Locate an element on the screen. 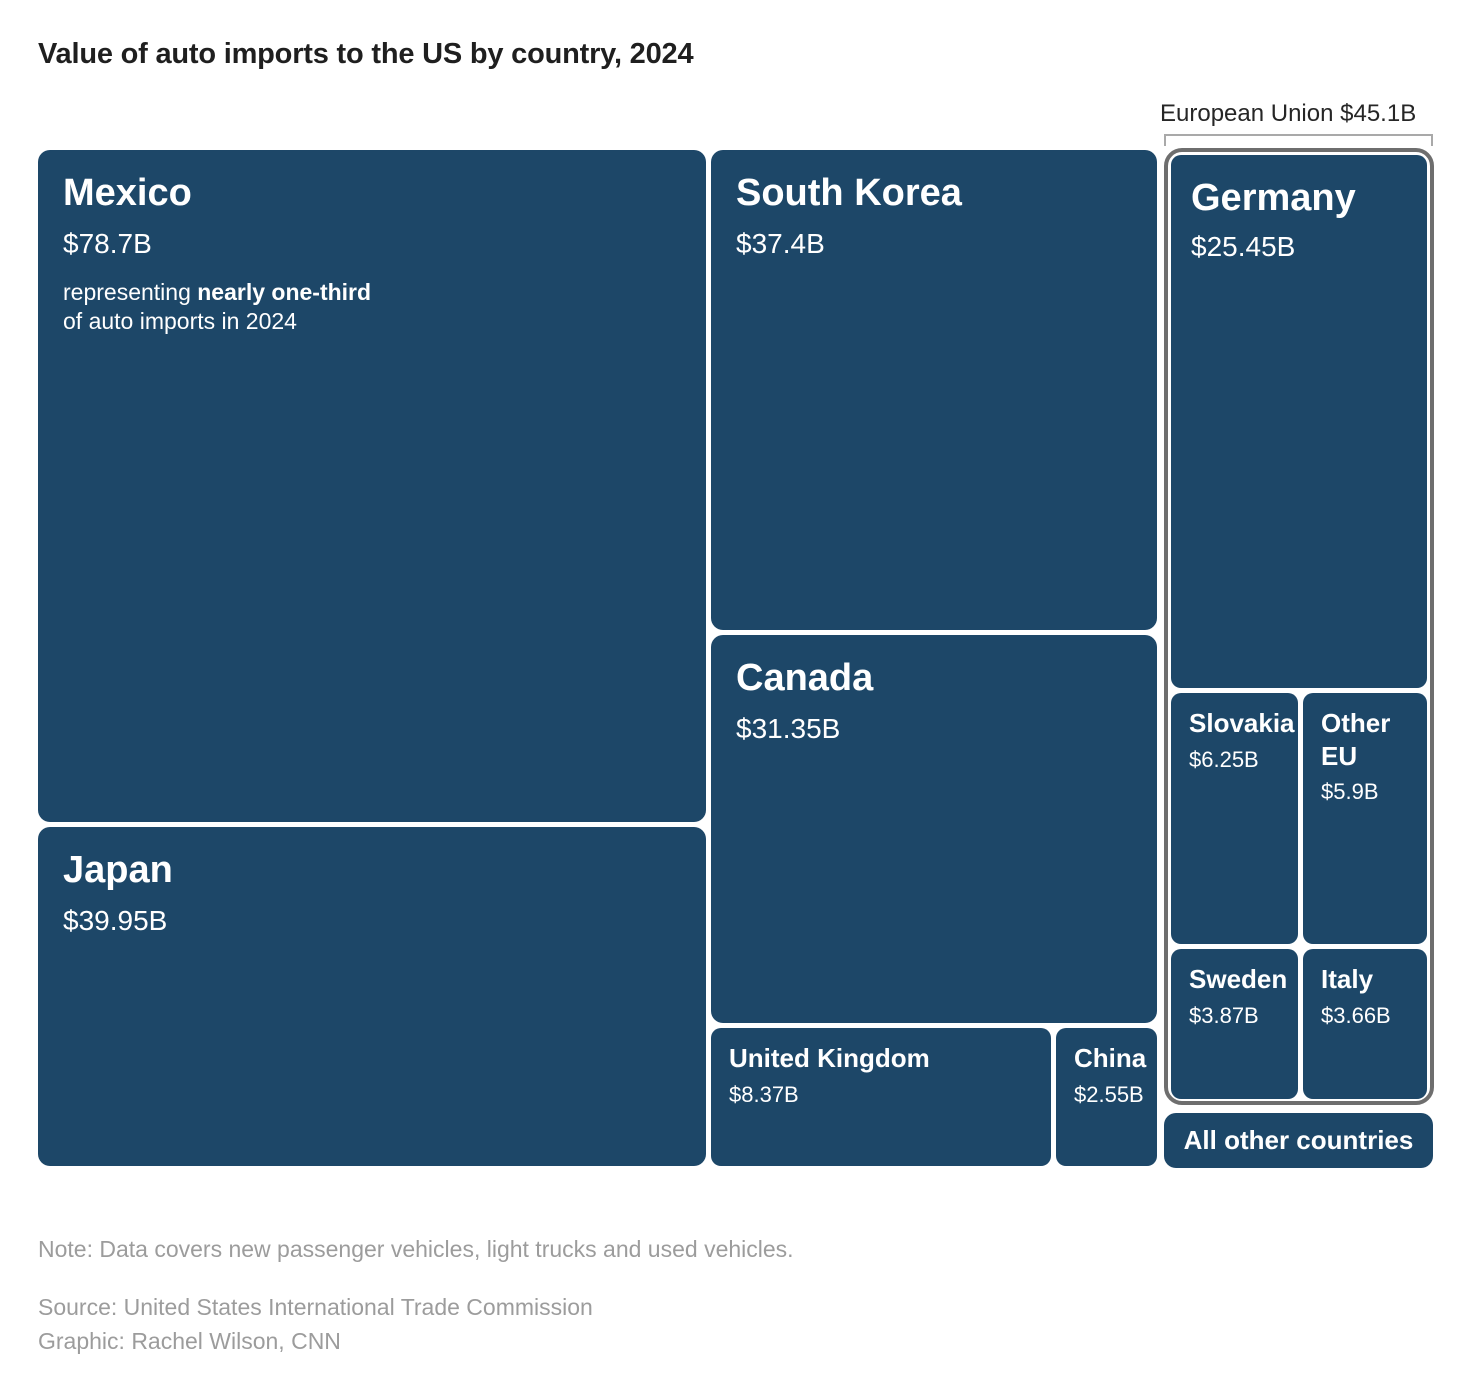  treemap-tile-china: China $2.55B is located at coordinates (1106, 1097).